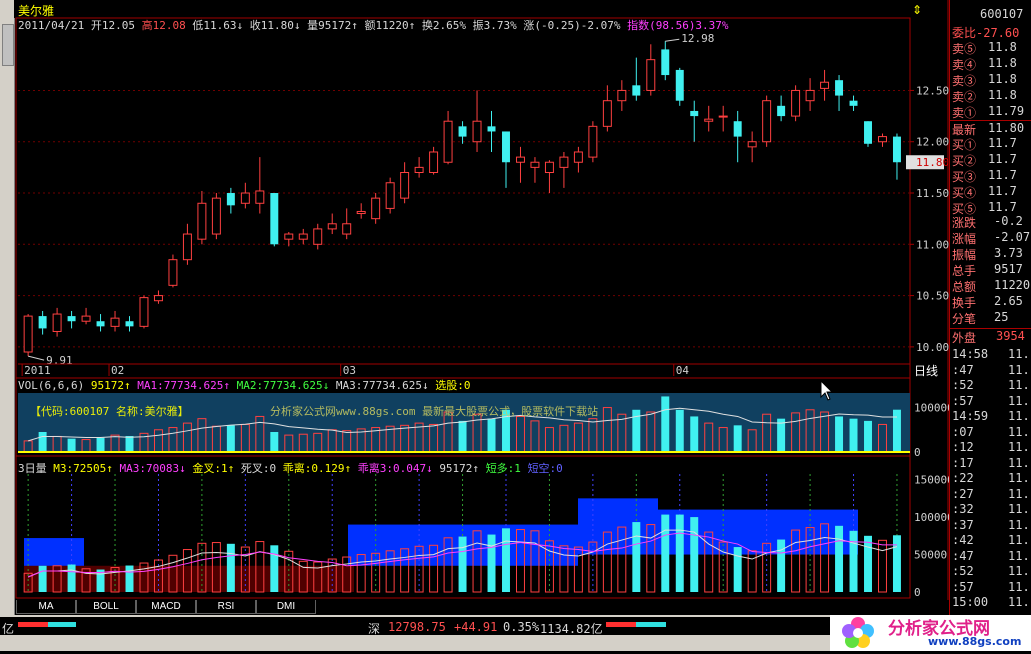 The height and width of the screenshot is (654, 1031). Describe the element at coordinates (990, 302) in the screenshot. I see `stat-row: 换手 2.65` at that location.